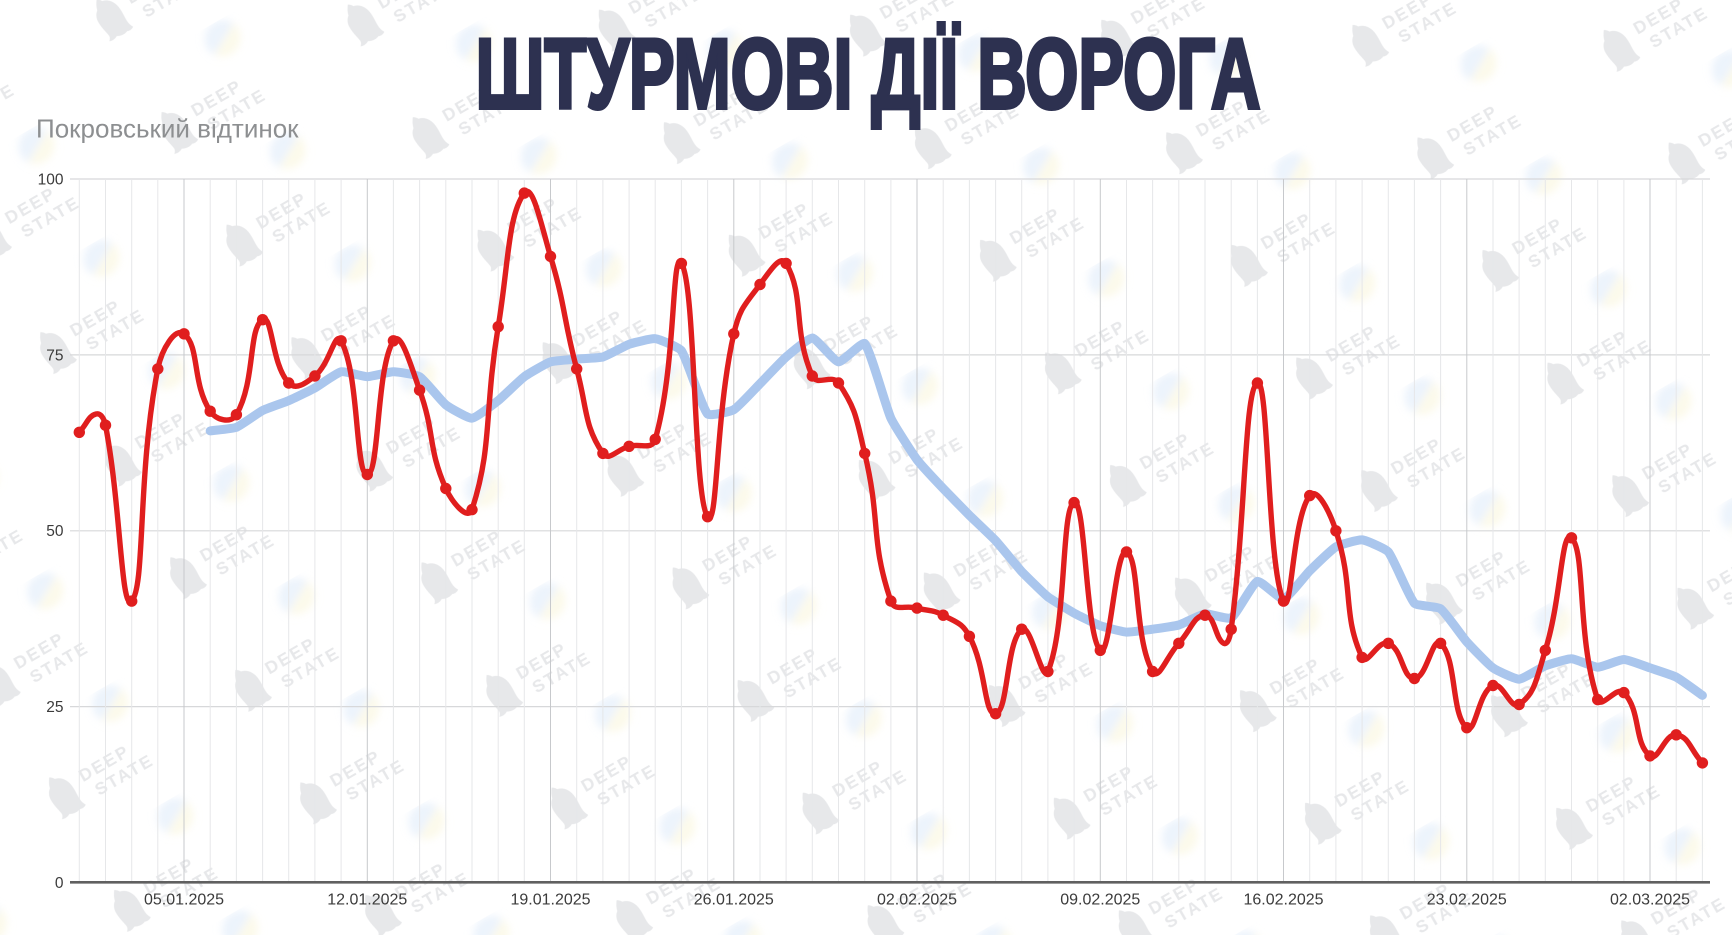 This screenshot has height=940, width=1732. I want to click on svg-text: 75, so click(54, 355).